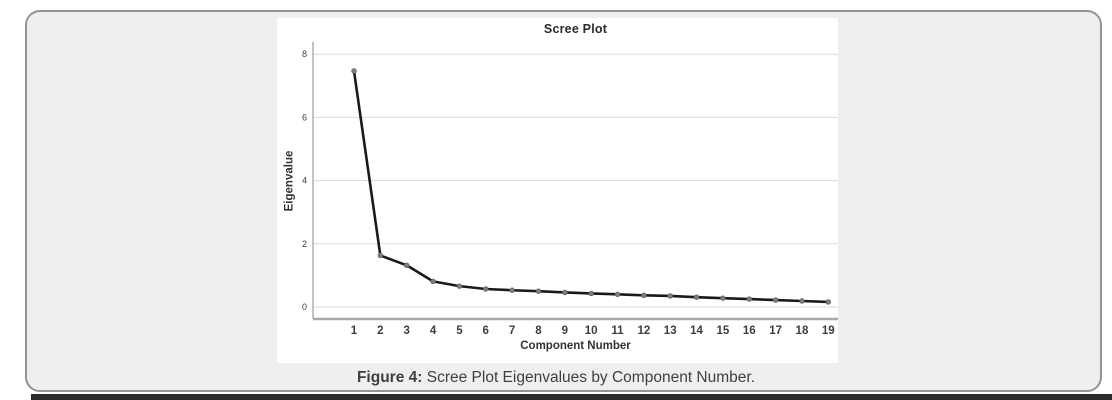 The width and height of the screenshot is (1112, 400). What do you see at coordinates (670, 331) in the screenshot?
I see `x-tick-label: 13` at bounding box center [670, 331].